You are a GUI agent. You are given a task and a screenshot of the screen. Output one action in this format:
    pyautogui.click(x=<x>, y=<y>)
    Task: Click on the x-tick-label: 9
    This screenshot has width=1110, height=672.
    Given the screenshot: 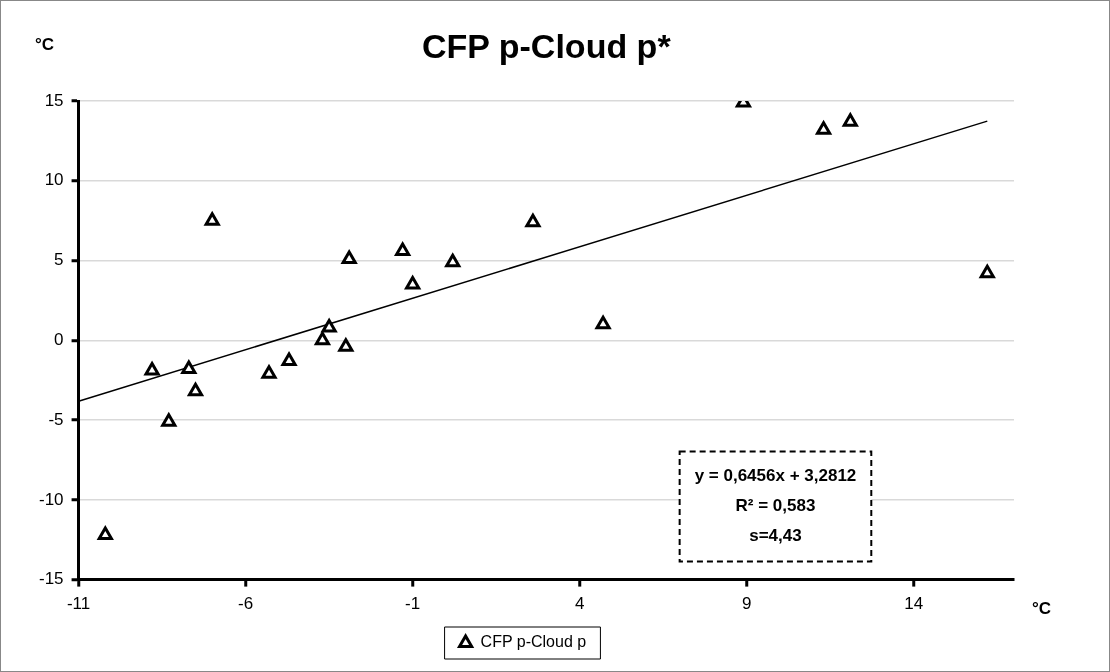 What is the action you would take?
    pyautogui.click(x=747, y=604)
    